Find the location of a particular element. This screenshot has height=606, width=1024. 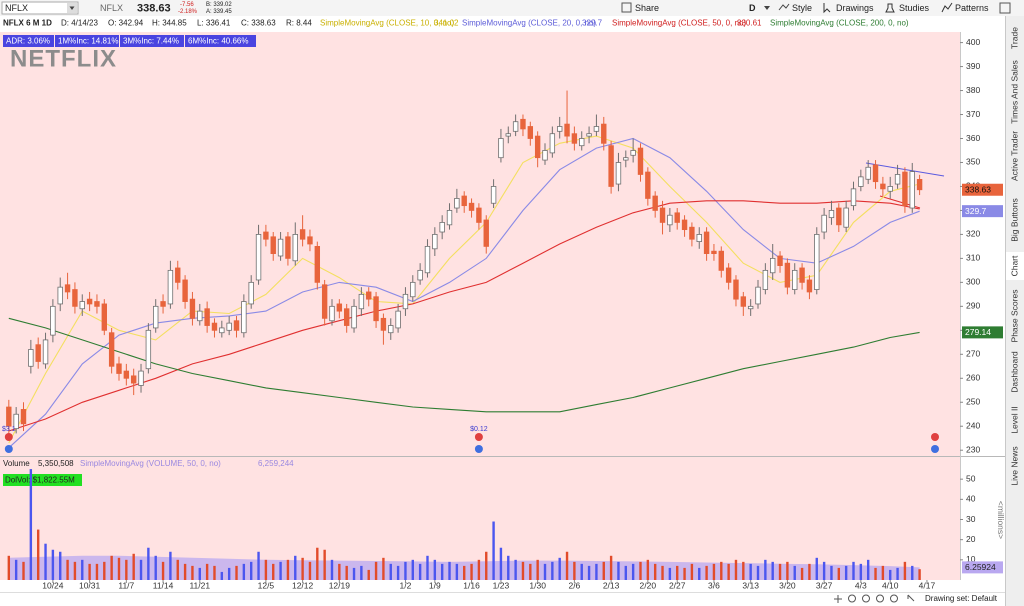

sidebar is located at coordinates (1014, 311).